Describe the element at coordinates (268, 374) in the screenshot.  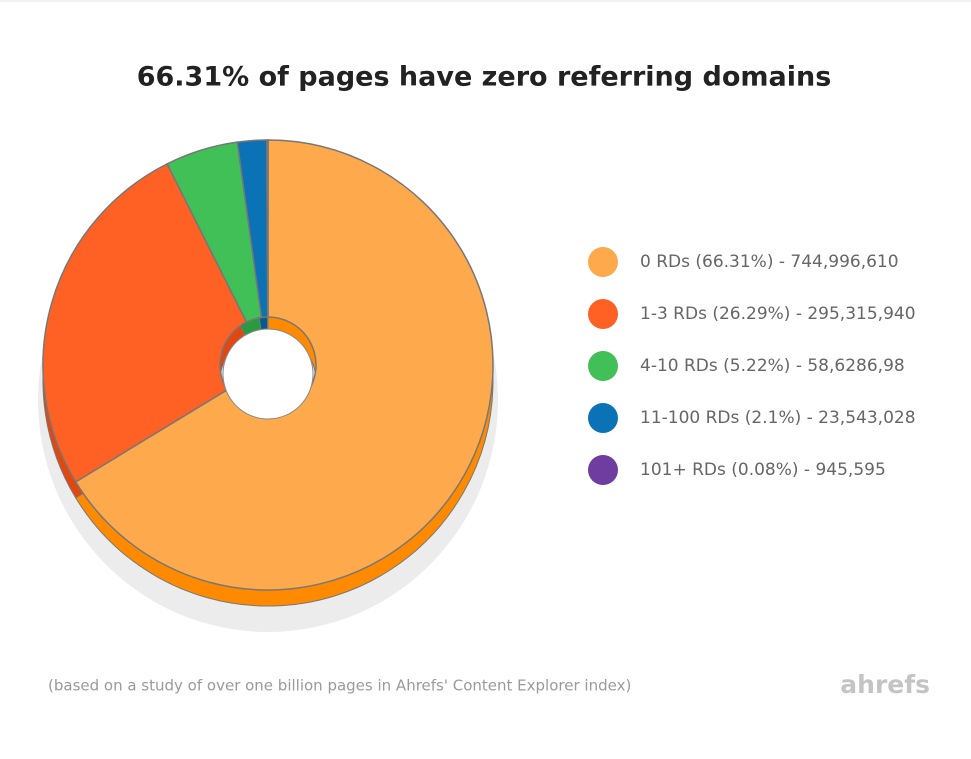
I see `hole` at that location.